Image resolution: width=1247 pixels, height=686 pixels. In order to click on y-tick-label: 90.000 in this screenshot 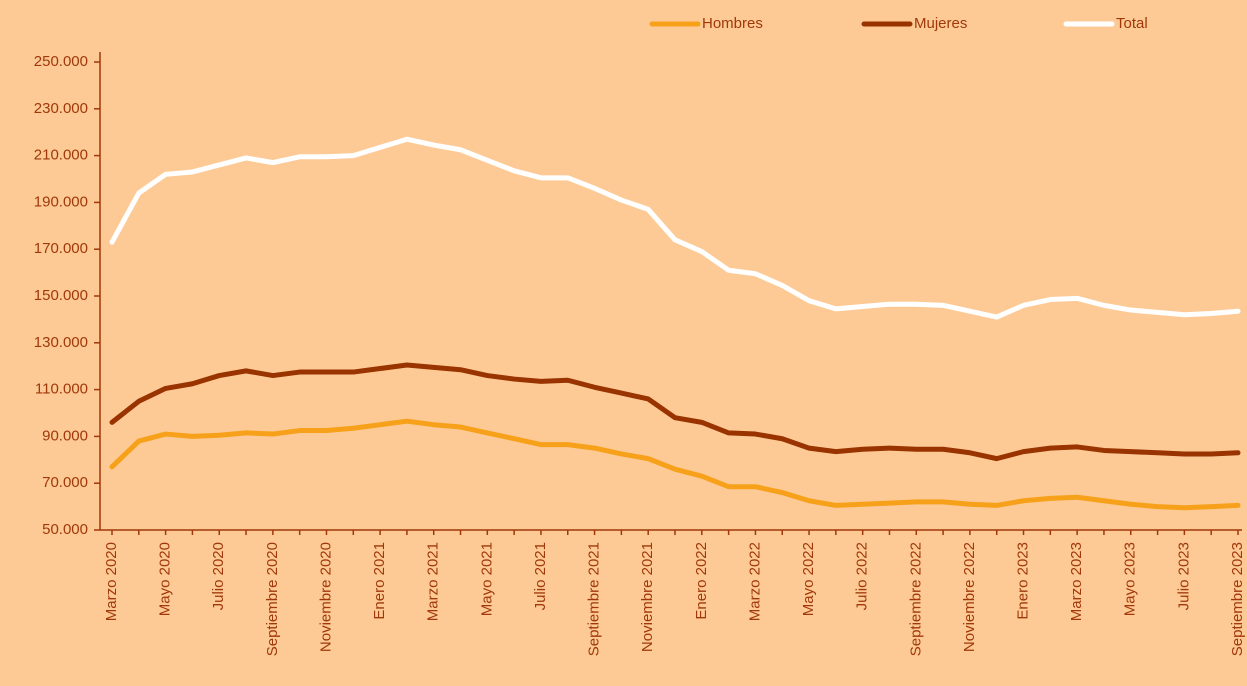, I will do `click(65, 435)`.